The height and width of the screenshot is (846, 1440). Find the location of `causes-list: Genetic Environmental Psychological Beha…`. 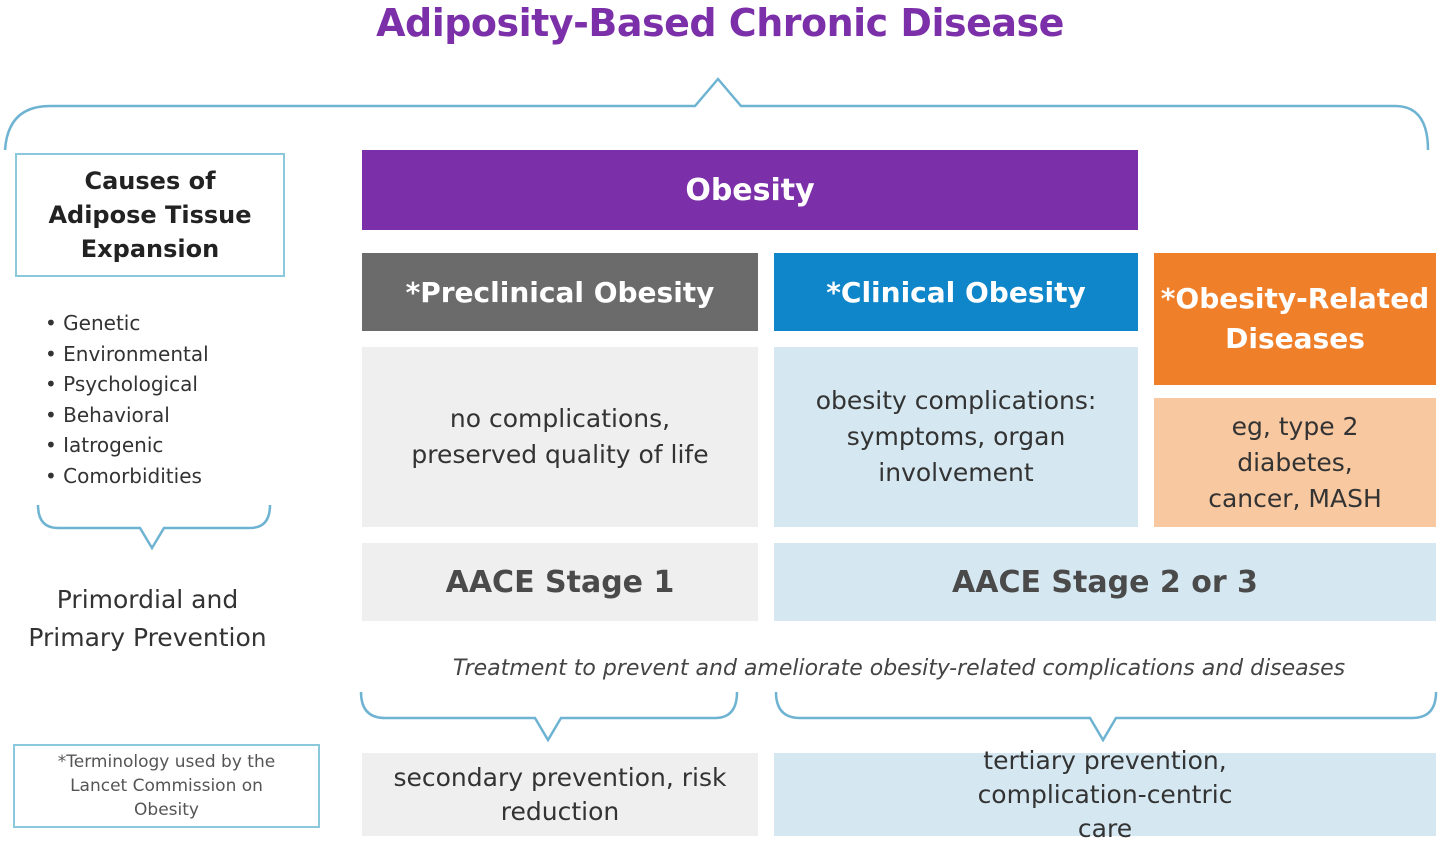

causes-list: Genetic Environmental Psychological Beha… is located at coordinates (127, 399).